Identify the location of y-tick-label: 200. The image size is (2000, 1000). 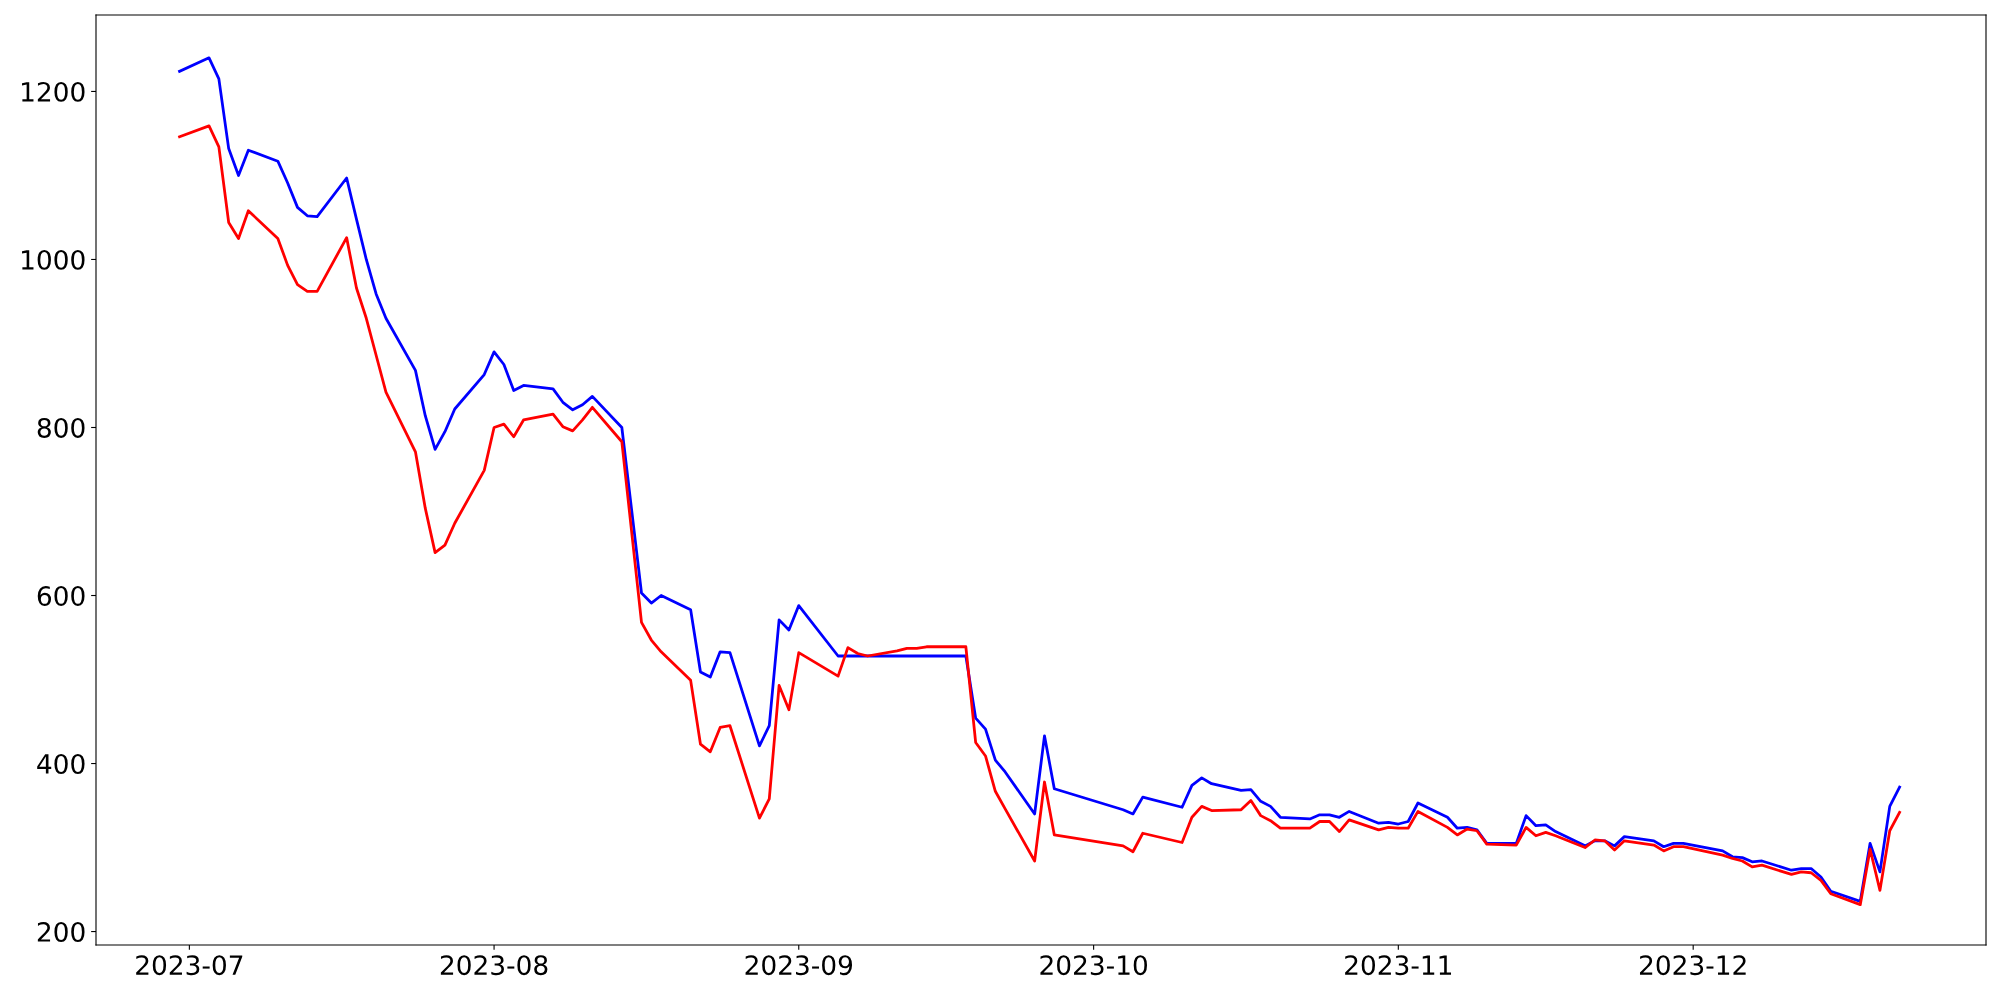
(61, 932).